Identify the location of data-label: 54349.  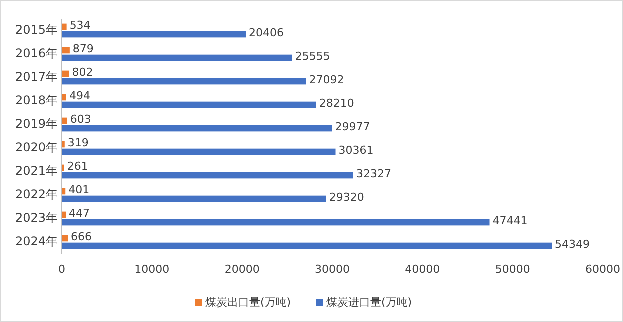
(572, 245).